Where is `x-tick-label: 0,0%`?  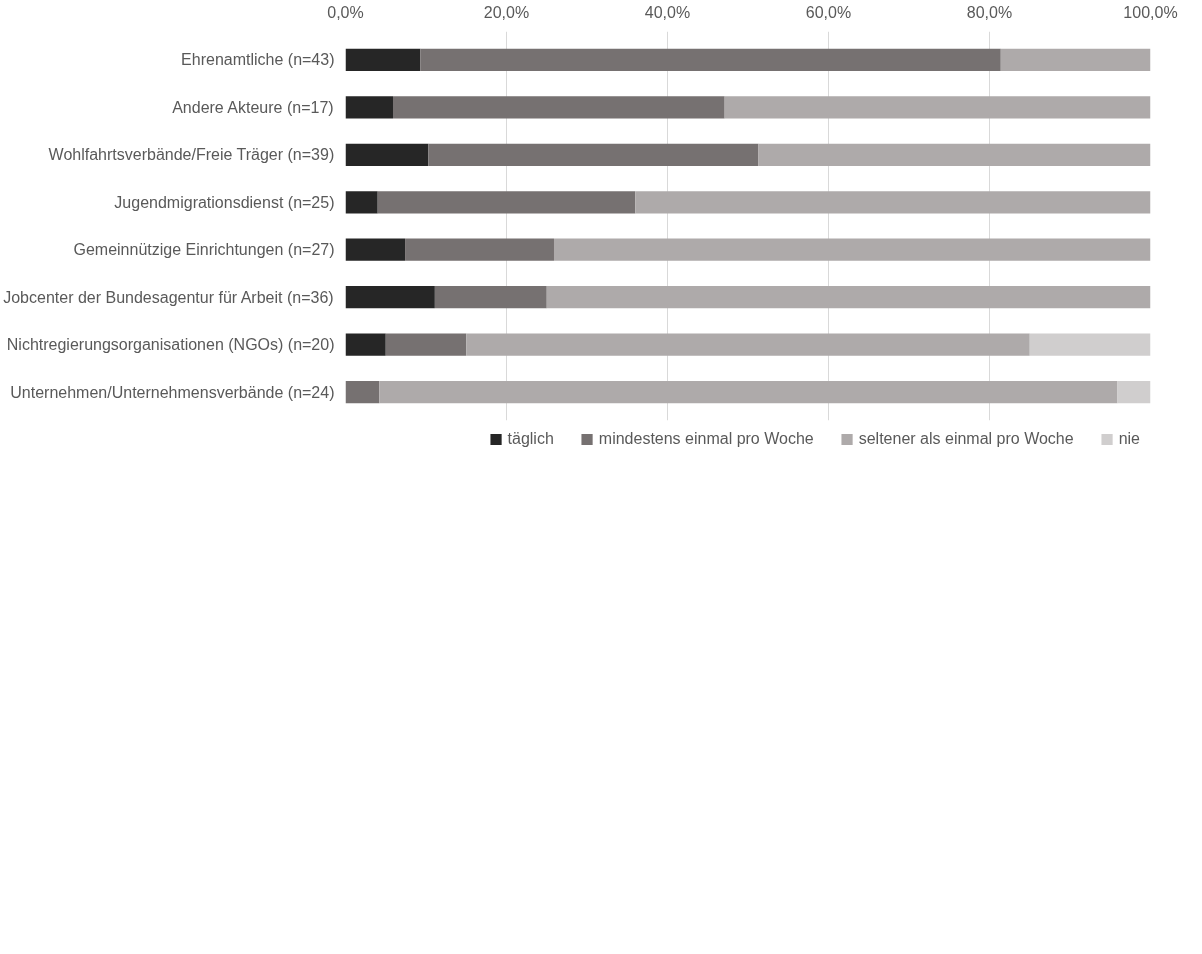 x-tick-label: 0,0% is located at coordinates (345, 12).